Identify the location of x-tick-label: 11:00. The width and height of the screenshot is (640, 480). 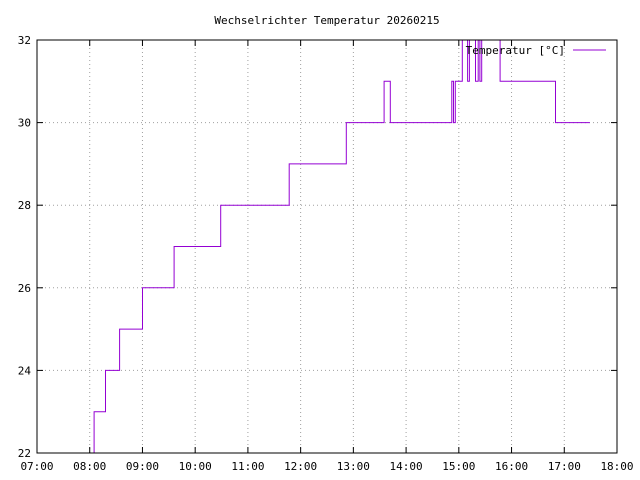
(247, 466).